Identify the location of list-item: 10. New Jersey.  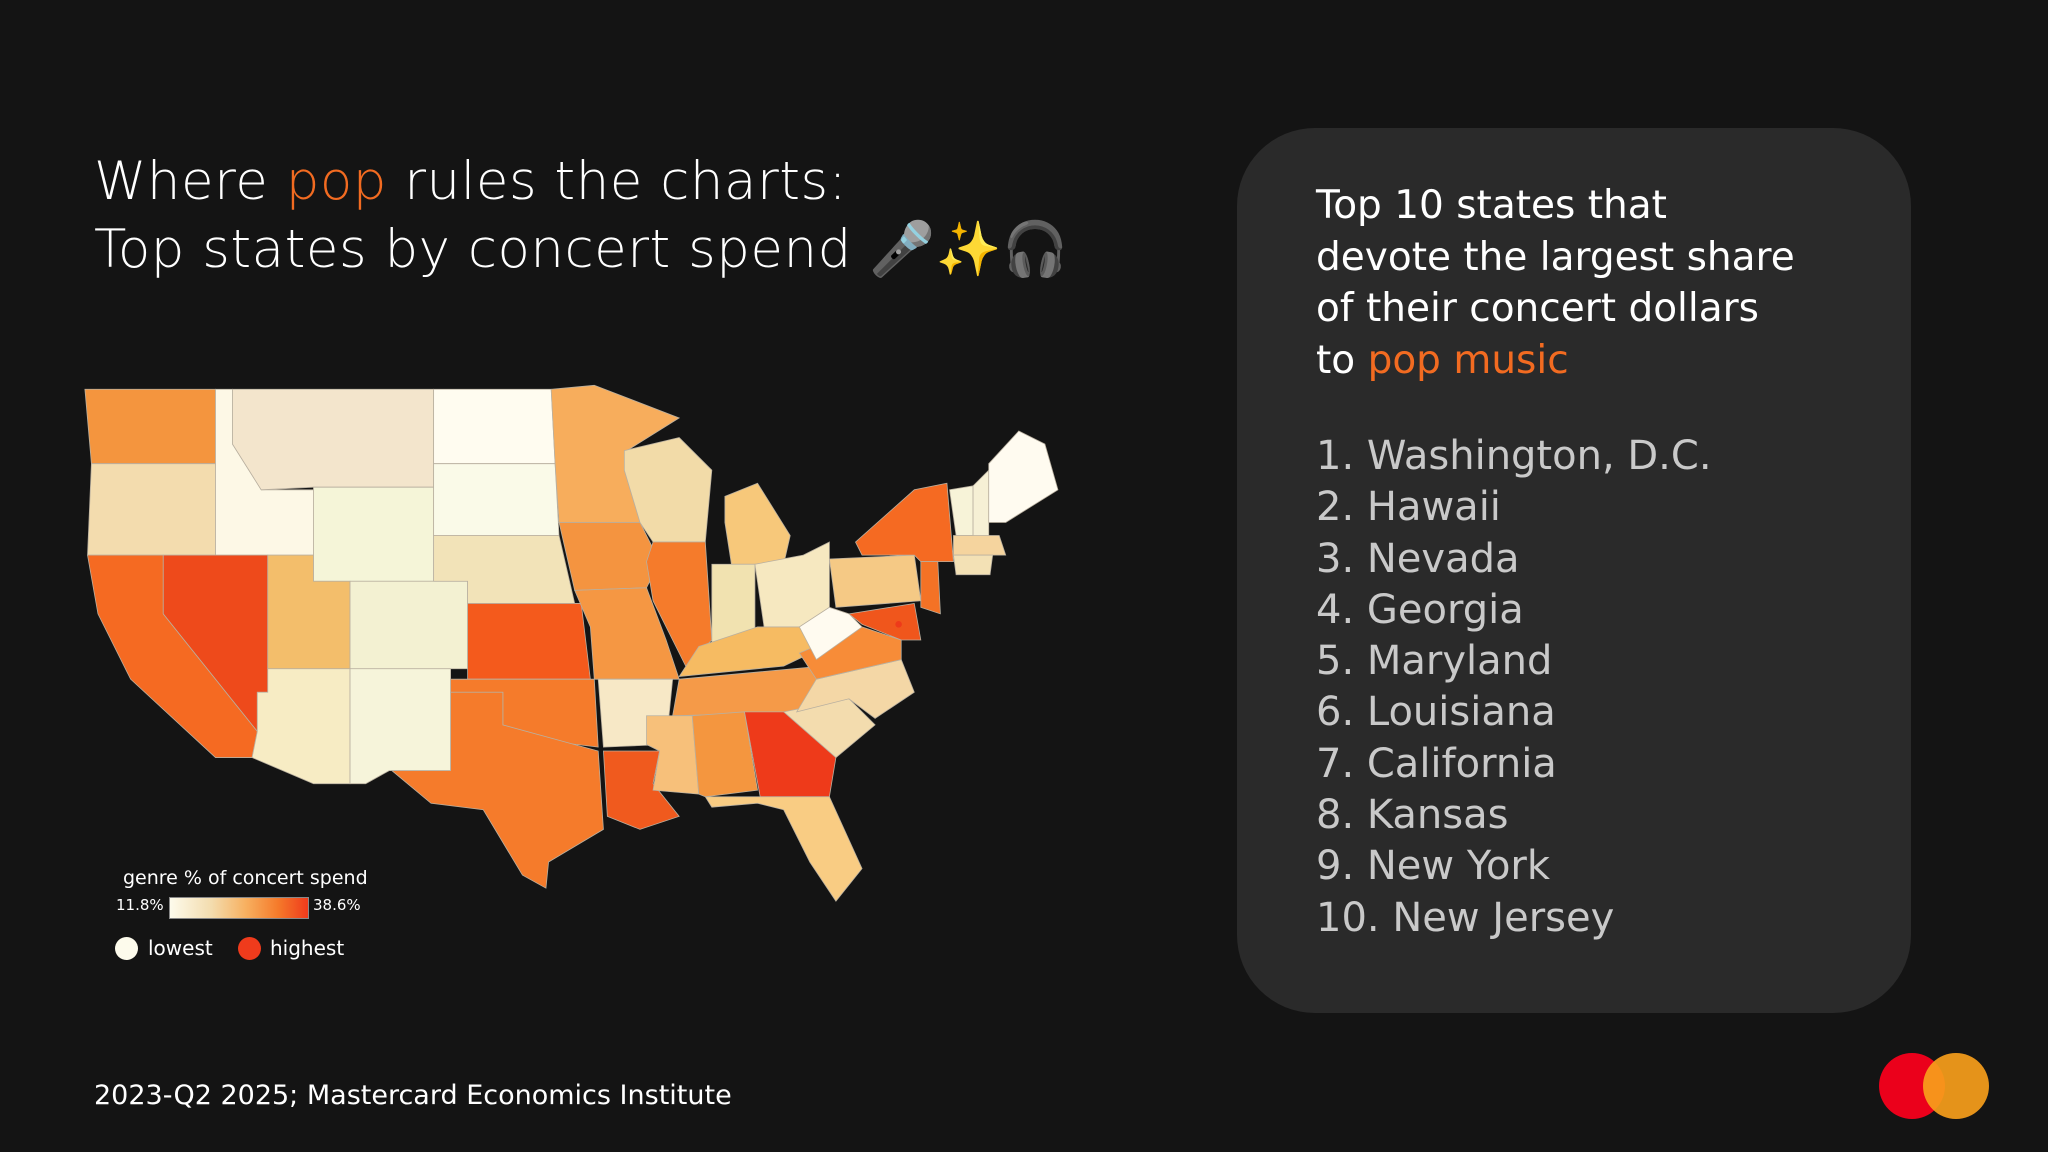
(1465, 917).